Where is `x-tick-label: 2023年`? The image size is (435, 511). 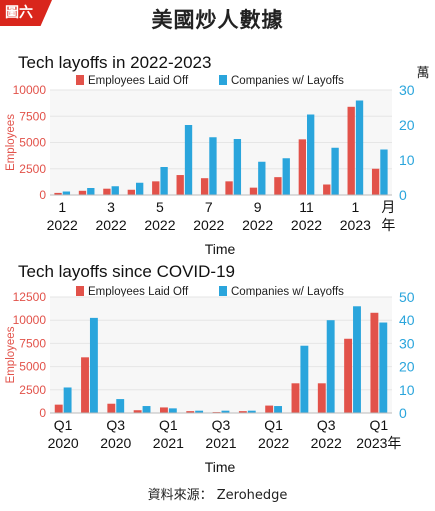
x-tick-label: 2023年 is located at coordinates (378, 443).